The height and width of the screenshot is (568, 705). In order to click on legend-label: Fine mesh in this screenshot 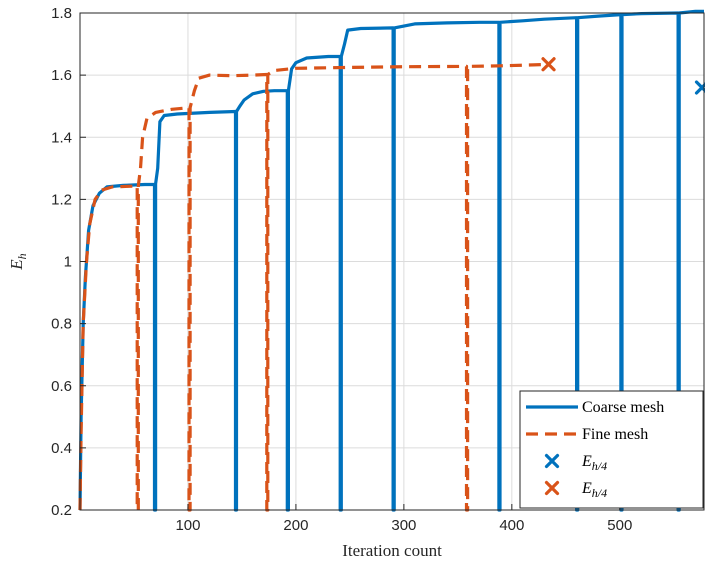, I will do `click(615, 434)`.